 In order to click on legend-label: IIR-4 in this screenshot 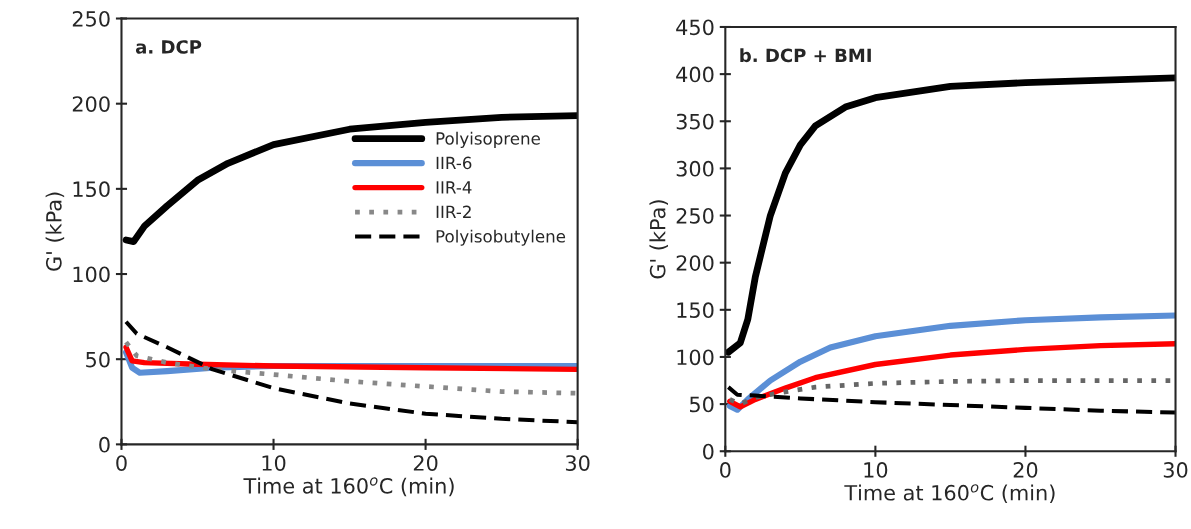, I will do `click(454, 187)`.